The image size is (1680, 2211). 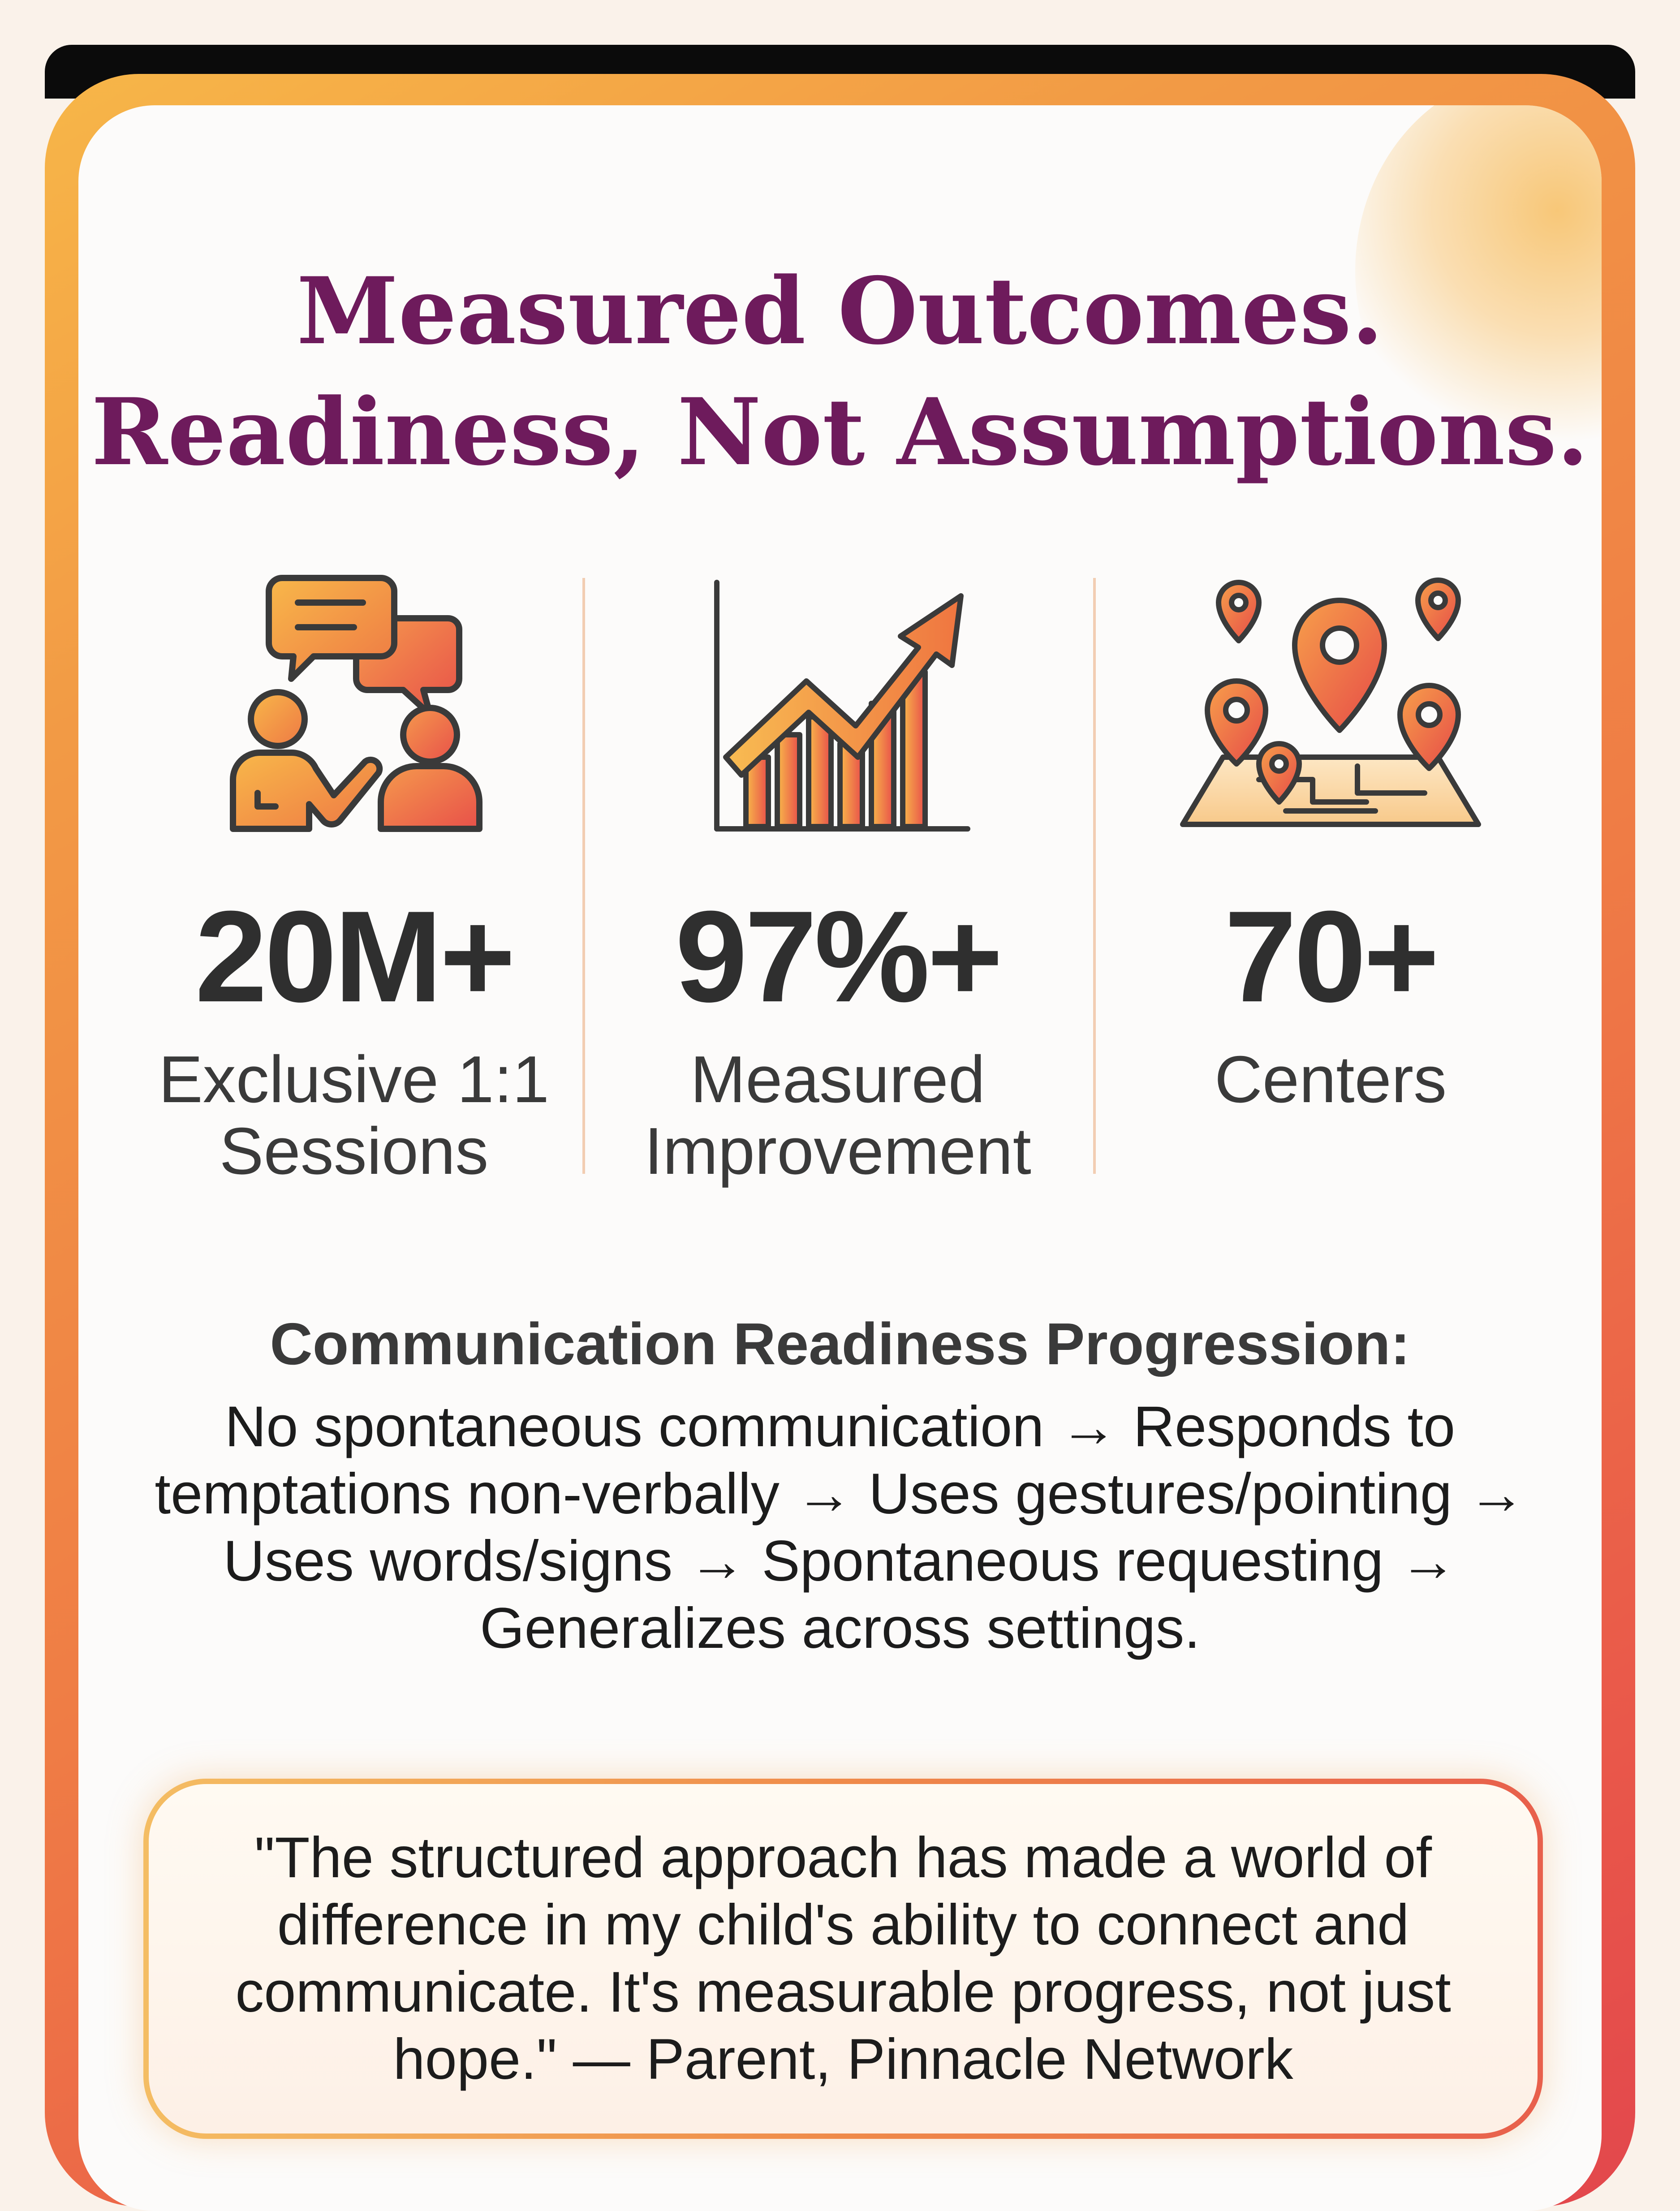 I want to click on stat-label: Exclusive 1:1 Sessions, so click(x=354, y=1116).